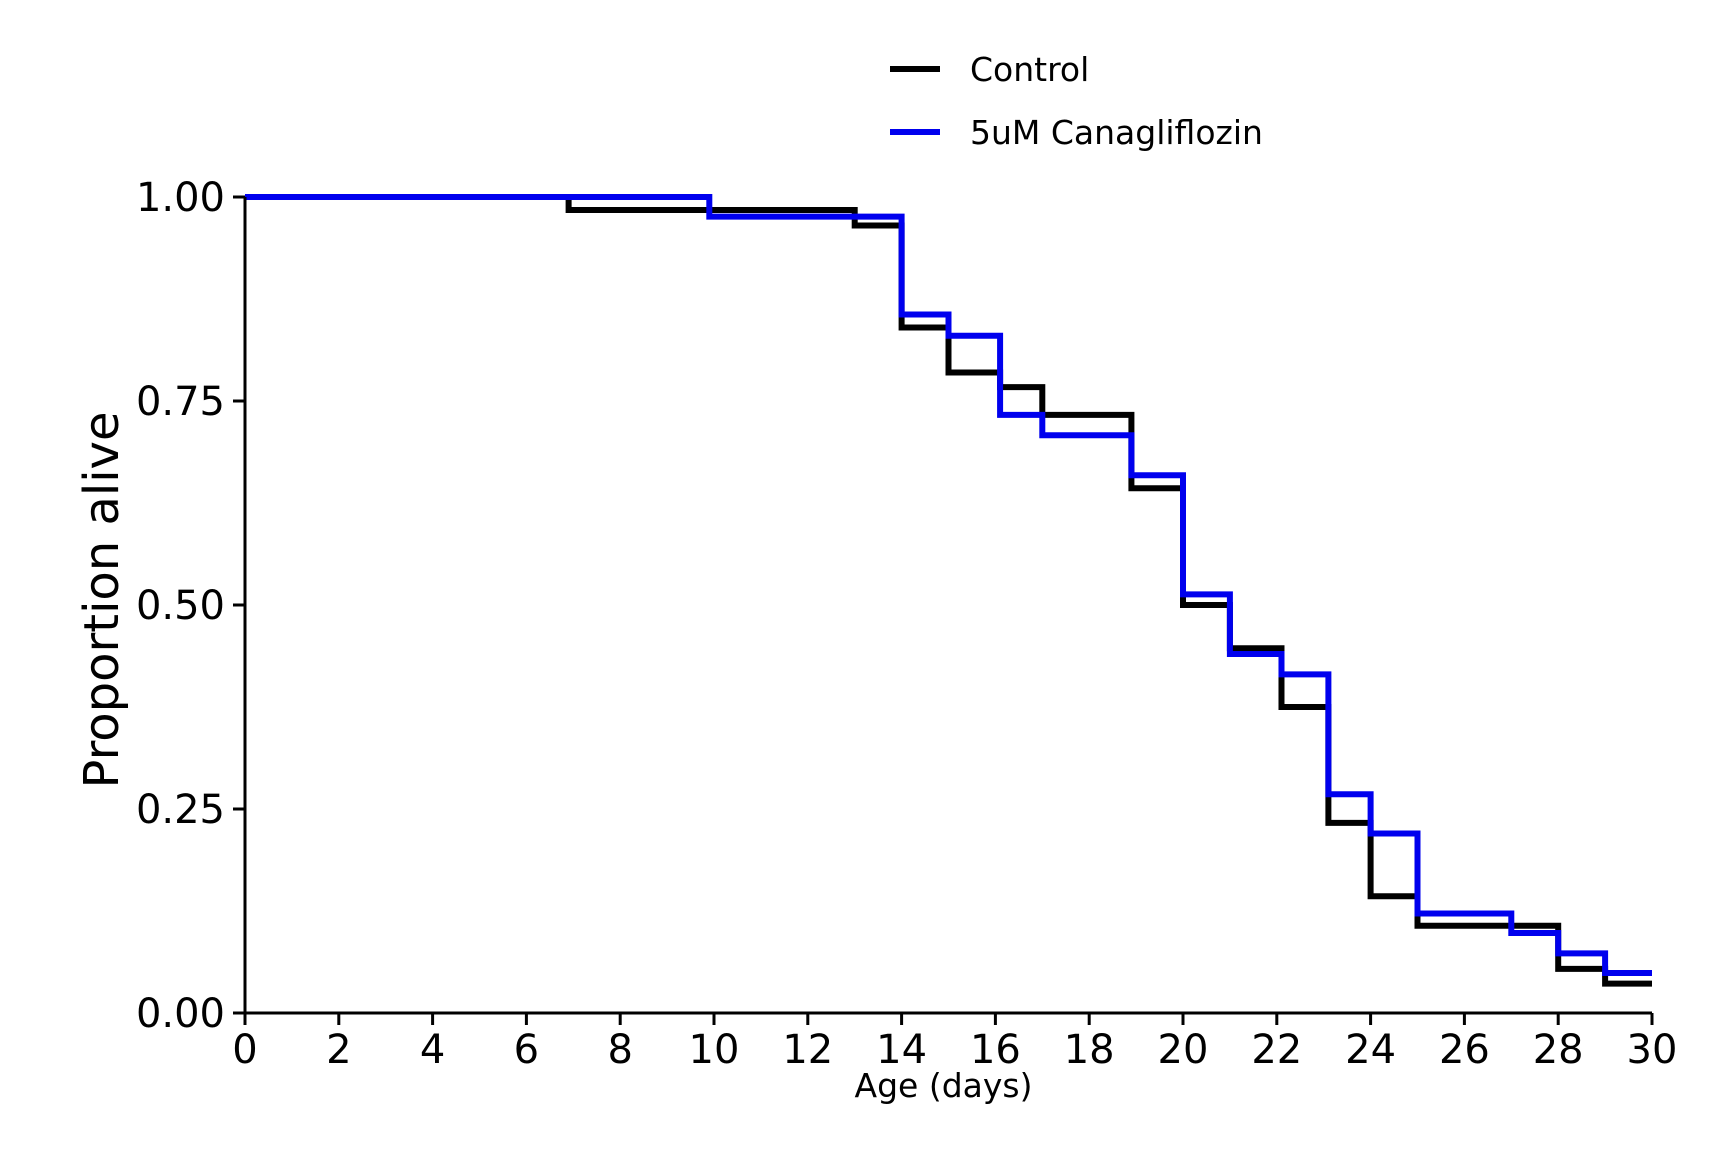  Describe the element at coordinates (1370, 1050) in the screenshot. I see `x-tick-label: 24` at that location.